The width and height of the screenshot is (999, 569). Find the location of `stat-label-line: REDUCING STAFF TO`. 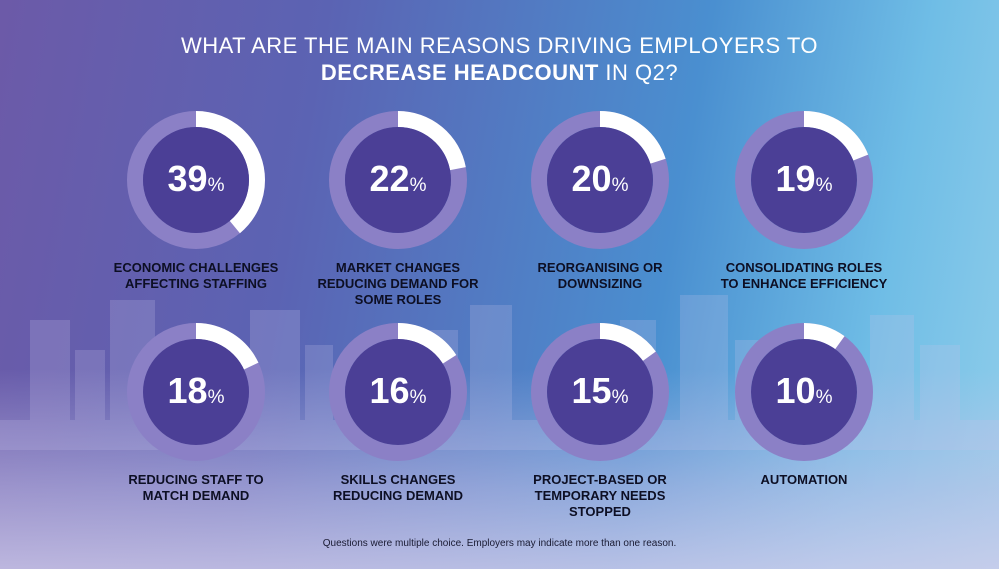

stat-label-line: REDUCING STAFF TO is located at coordinates (196, 479).